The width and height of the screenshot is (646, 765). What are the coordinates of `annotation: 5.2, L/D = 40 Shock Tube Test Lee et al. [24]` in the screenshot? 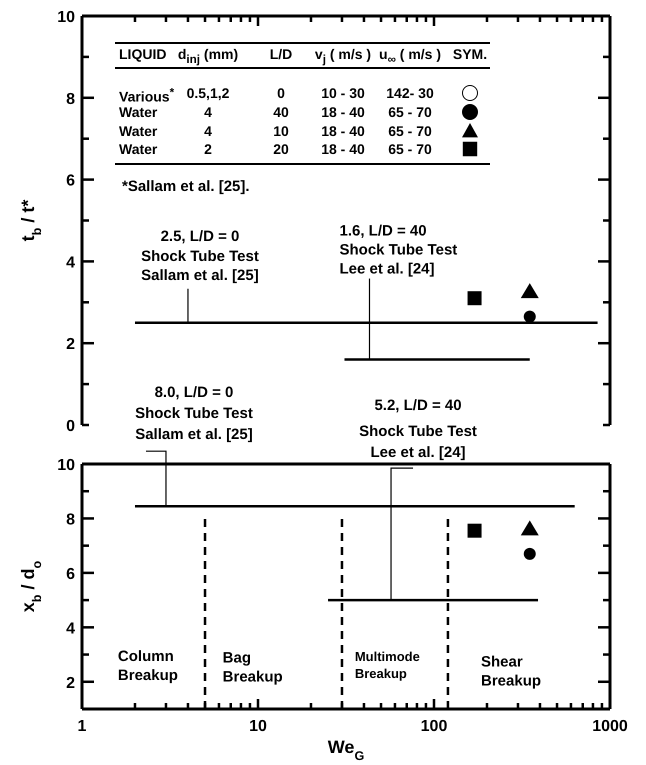 It's located at (418, 429).